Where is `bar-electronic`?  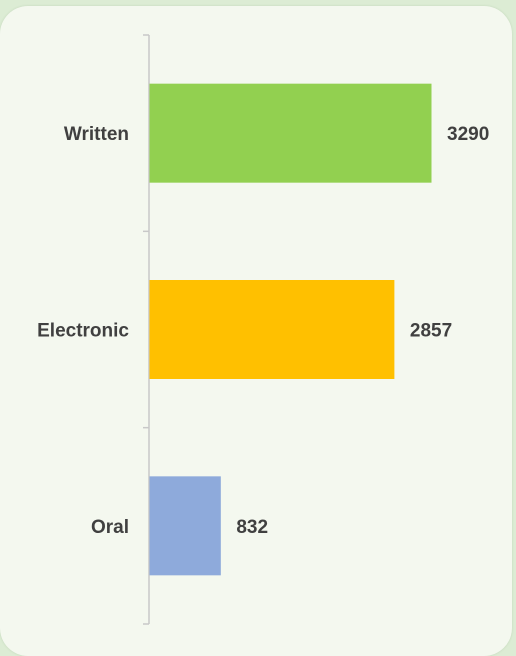
bar-electronic is located at coordinates (272, 329).